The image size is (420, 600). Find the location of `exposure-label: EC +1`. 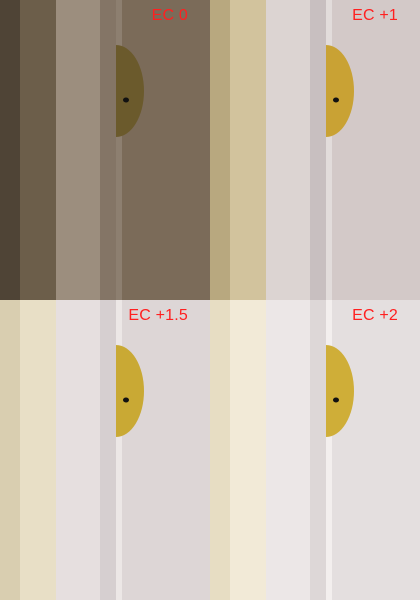

exposure-label: EC +1 is located at coordinates (375, 15).